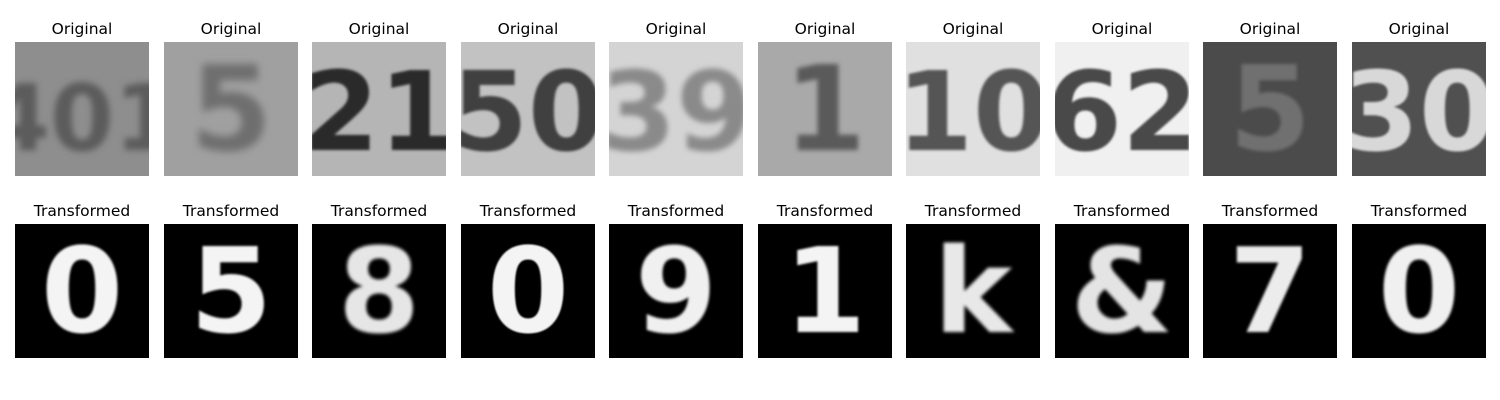 This screenshot has height=400, width=1500. Describe the element at coordinates (1419, 112) in the screenshot. I see `digit-glyph: 30` at that location.